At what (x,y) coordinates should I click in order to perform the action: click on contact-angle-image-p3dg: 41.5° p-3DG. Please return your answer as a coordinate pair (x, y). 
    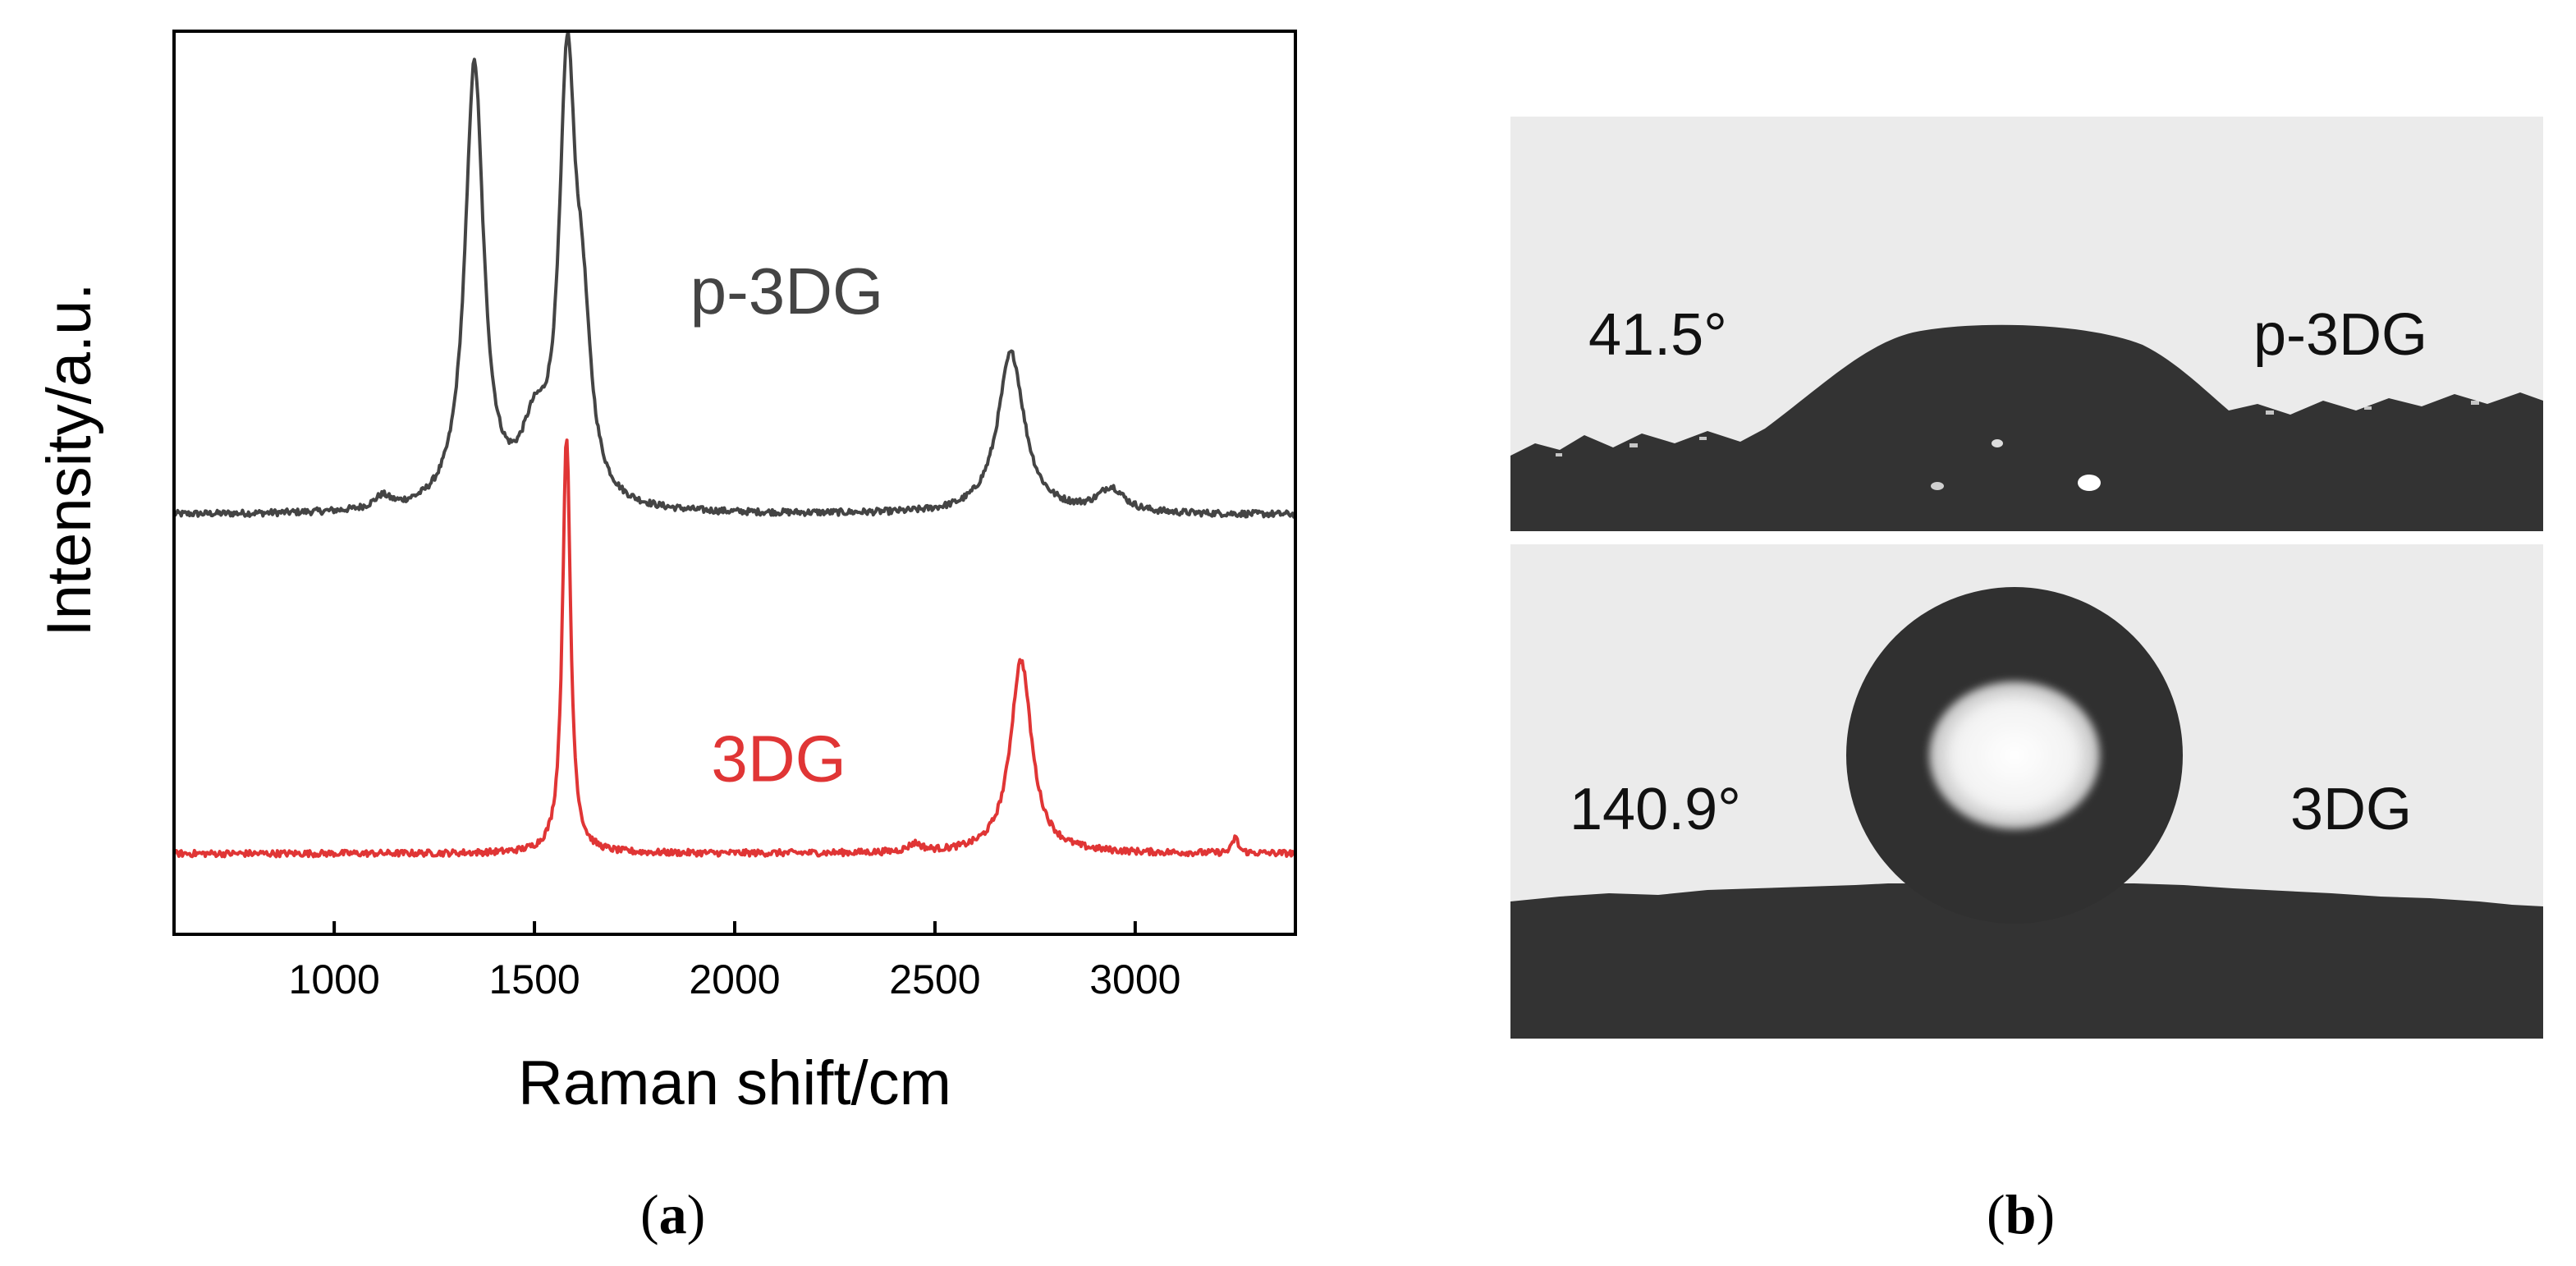
    Looking at the image, I should click on (2027, 324).